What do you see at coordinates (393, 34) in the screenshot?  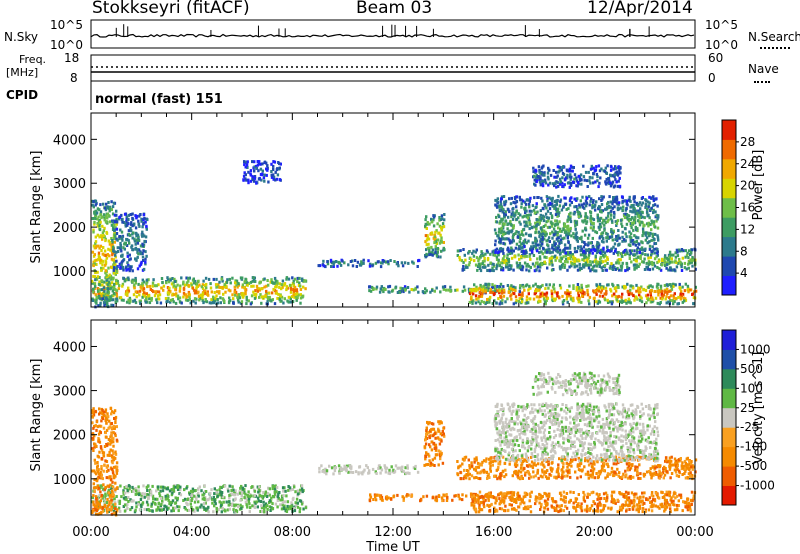 I see `nsky-panel-frame` at bounding box center [393, 34].